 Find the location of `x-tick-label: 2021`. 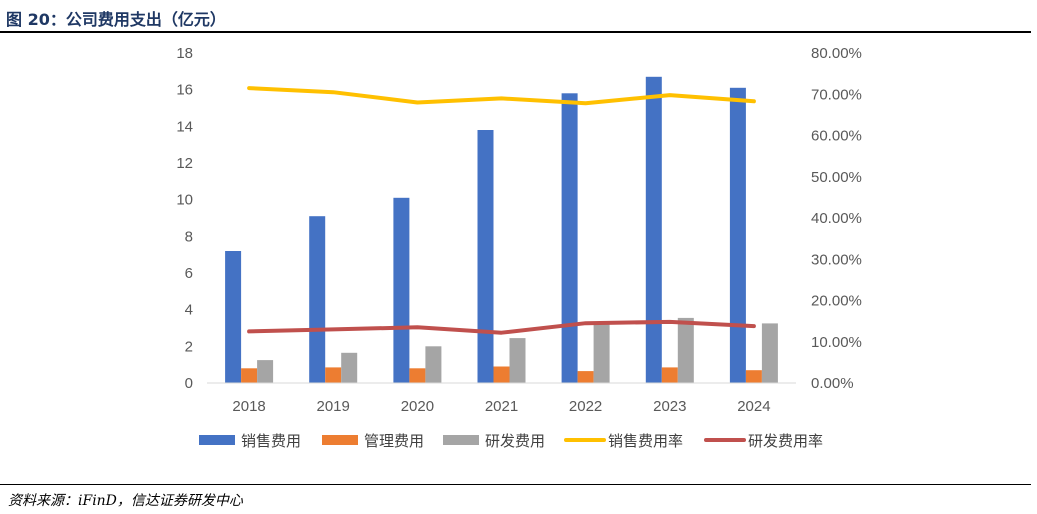

x-tick-label: 2021 is located at coordinates (501, 406).